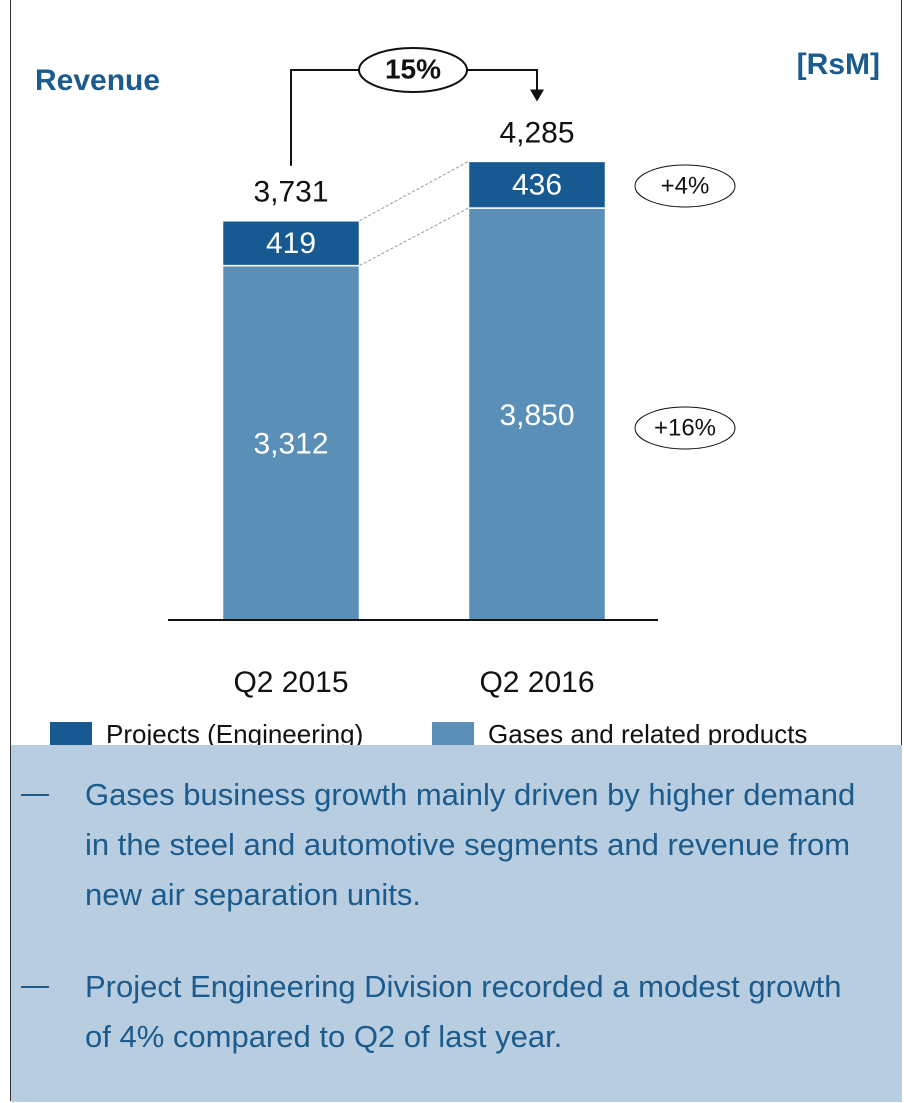  I want to click on value-label: 436, so click(537, 185).